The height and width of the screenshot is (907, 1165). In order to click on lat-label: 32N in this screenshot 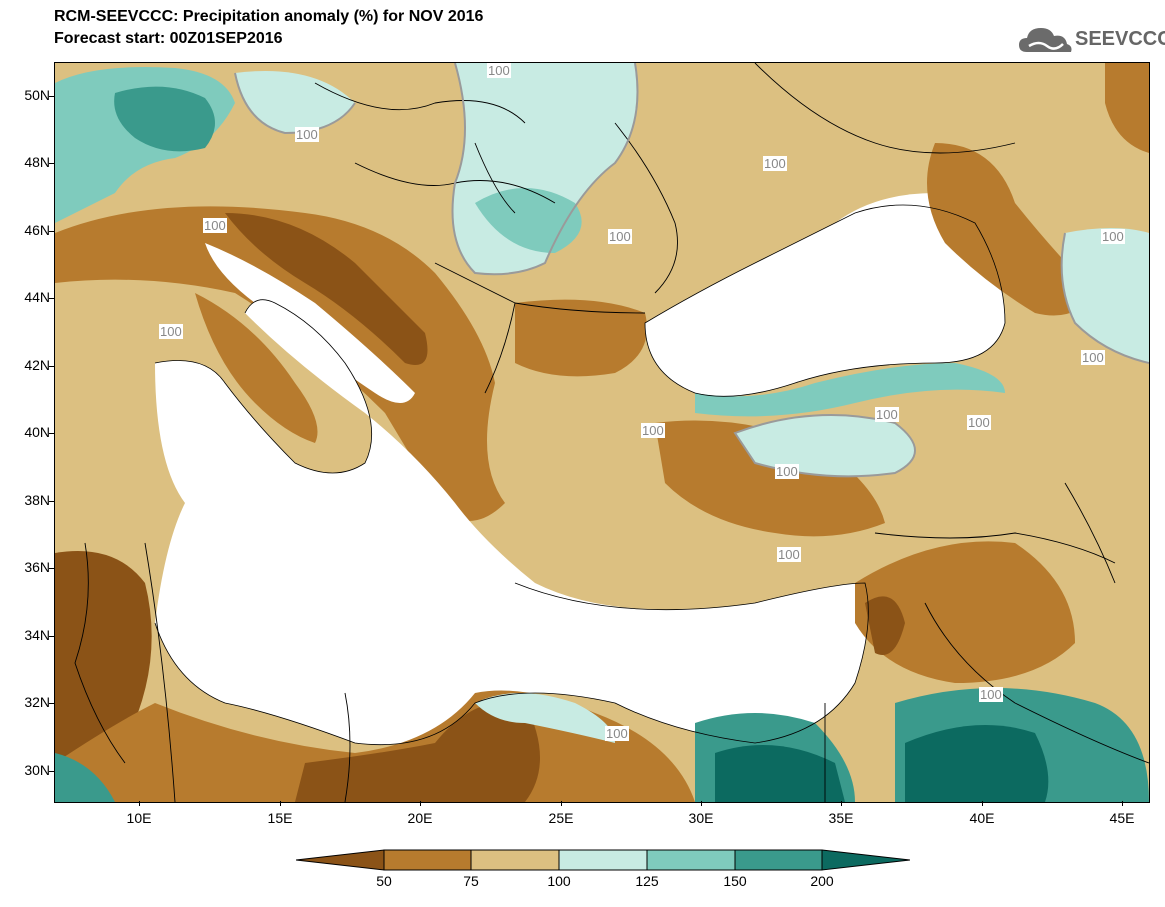, I will do `click(37, 702)`.